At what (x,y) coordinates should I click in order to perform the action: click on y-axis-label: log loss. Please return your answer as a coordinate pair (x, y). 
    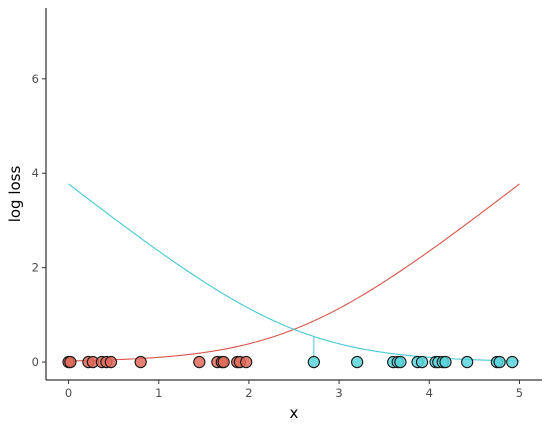
    Looking at the image, I should click on (15, 194).